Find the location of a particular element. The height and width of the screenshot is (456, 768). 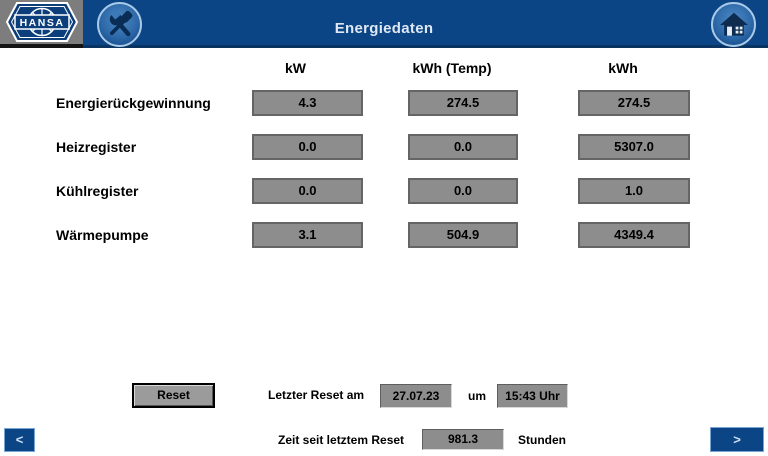

settings-button is located at coordinates (119, 24).